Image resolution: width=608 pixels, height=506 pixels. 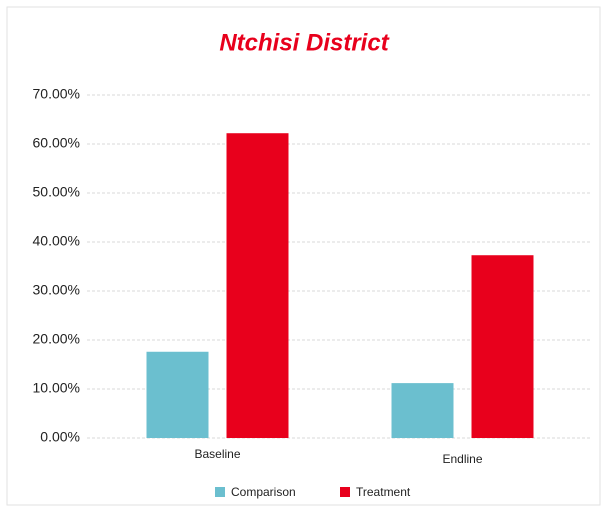 I want to click on legend-label: Comparison, so click(x=263, y=492).